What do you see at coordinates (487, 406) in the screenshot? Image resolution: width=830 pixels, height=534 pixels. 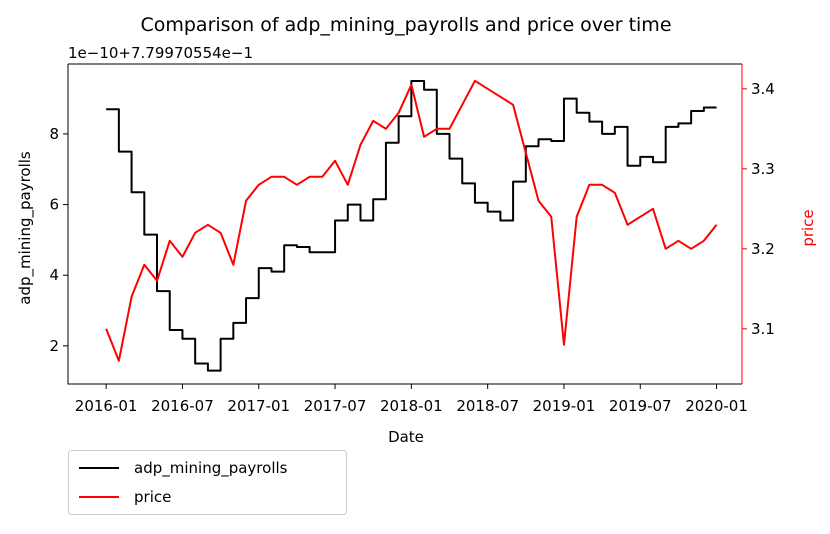 I see `x-tick-label: 2018-07` at bounding box center [487, 406].